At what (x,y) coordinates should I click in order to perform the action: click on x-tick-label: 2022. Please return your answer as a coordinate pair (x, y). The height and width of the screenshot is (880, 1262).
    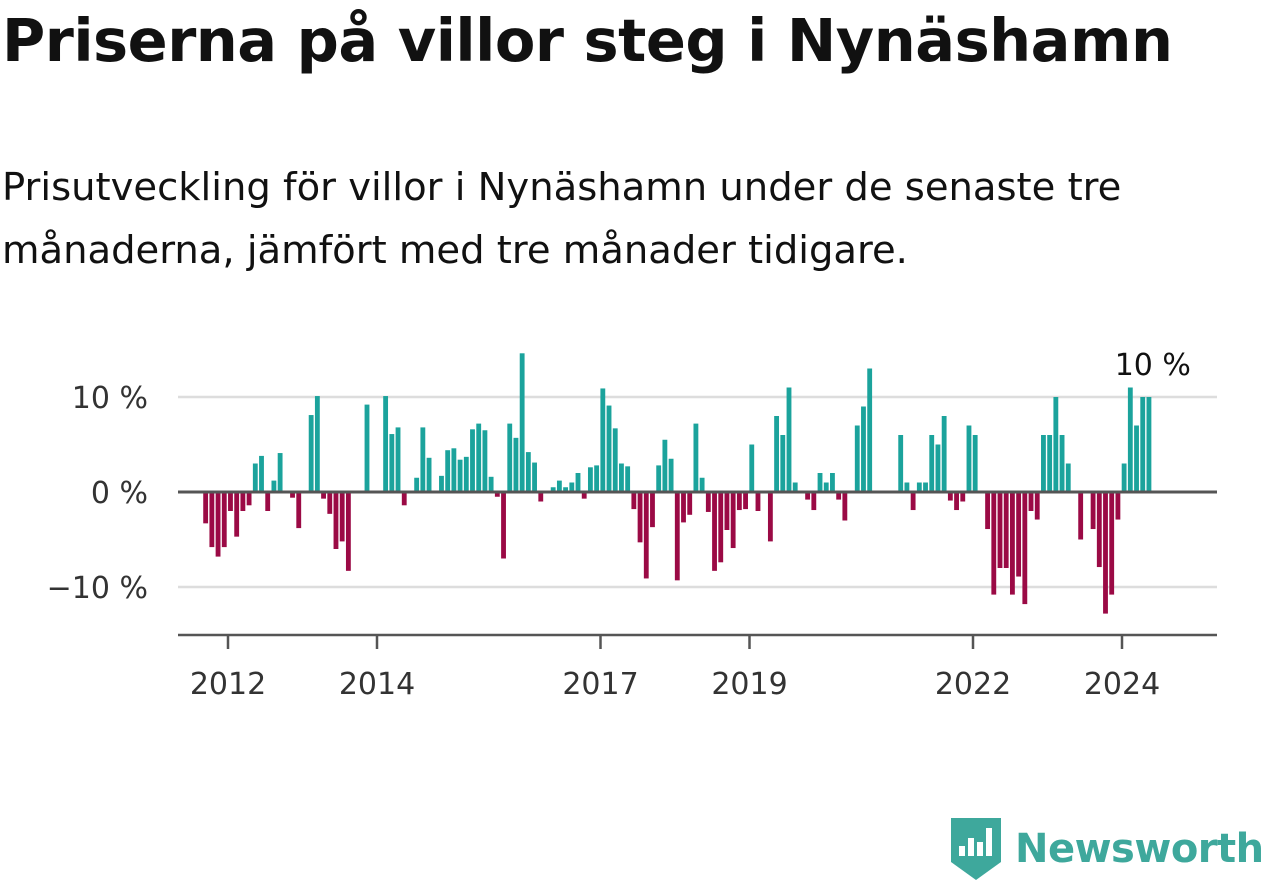
    Looking at the image, I should click on (973, 684).